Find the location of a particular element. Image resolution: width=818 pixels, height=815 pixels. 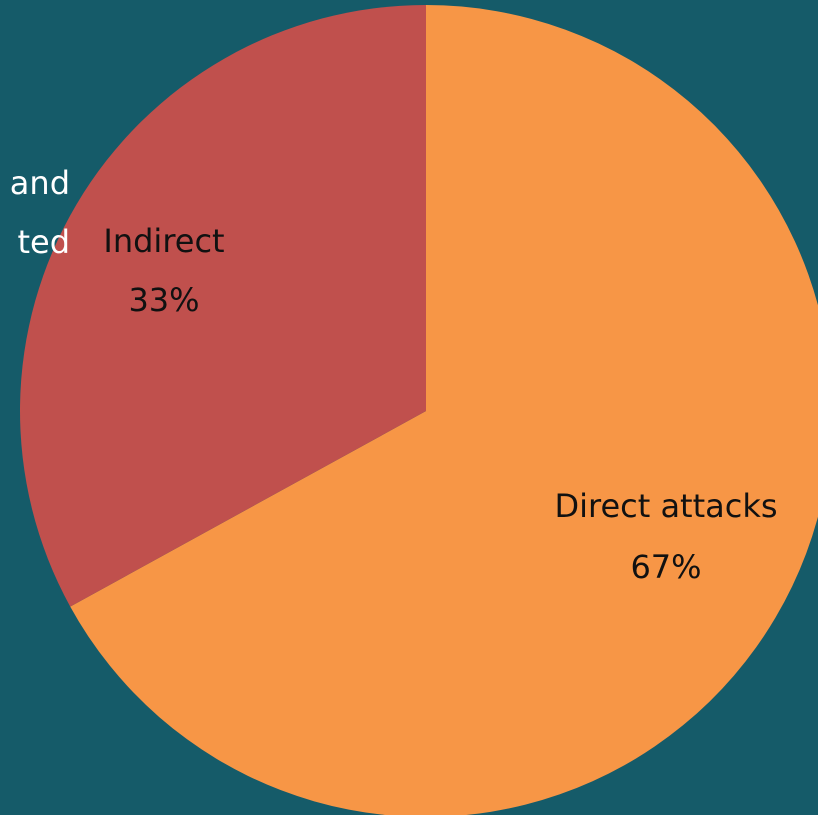

slice-value-direct-attacks: 67% is located at coordinates (665, 567).